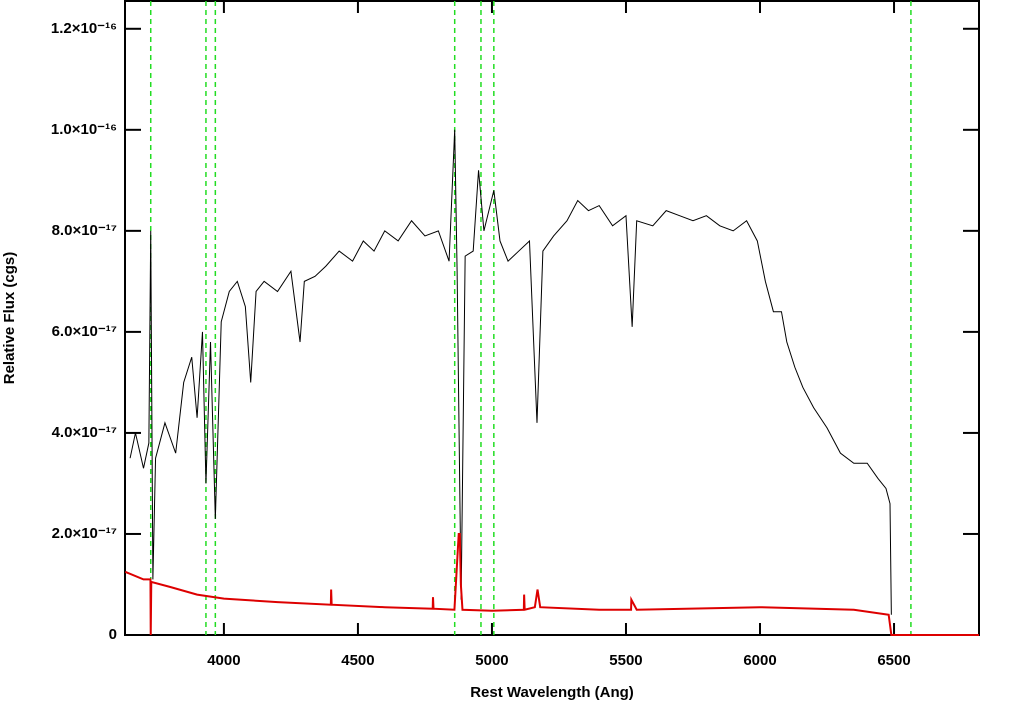 The image size is (1020, 706). What do you see at coordinates (84, 432) in the screenshot?
I see `y-tick-label: 4.0×10⁻¹⁷` at bounding box center [84, 432].